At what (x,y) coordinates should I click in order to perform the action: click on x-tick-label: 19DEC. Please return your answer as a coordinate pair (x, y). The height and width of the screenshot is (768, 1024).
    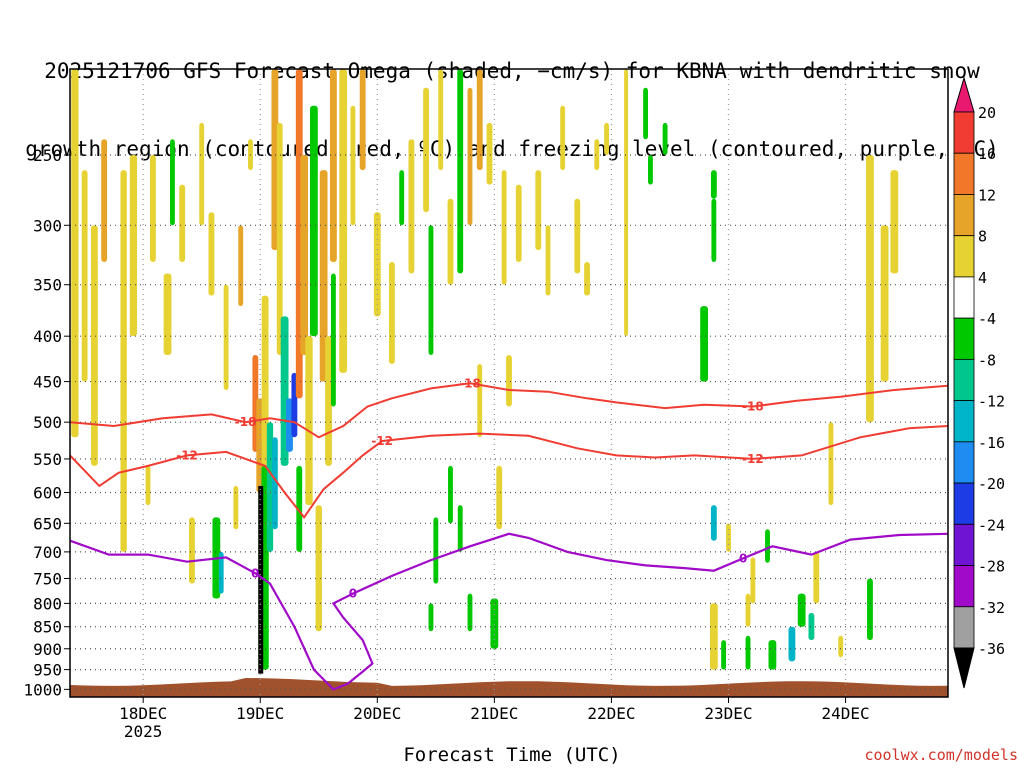
    Looking at the image, I should click on (260, 713).